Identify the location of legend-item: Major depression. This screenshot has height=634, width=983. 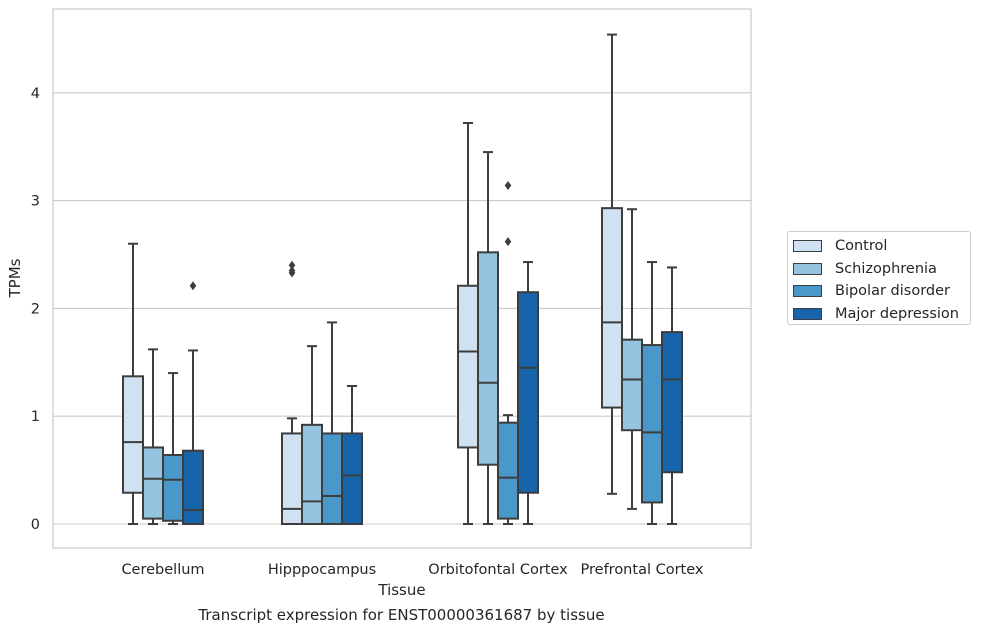
(881, 314).